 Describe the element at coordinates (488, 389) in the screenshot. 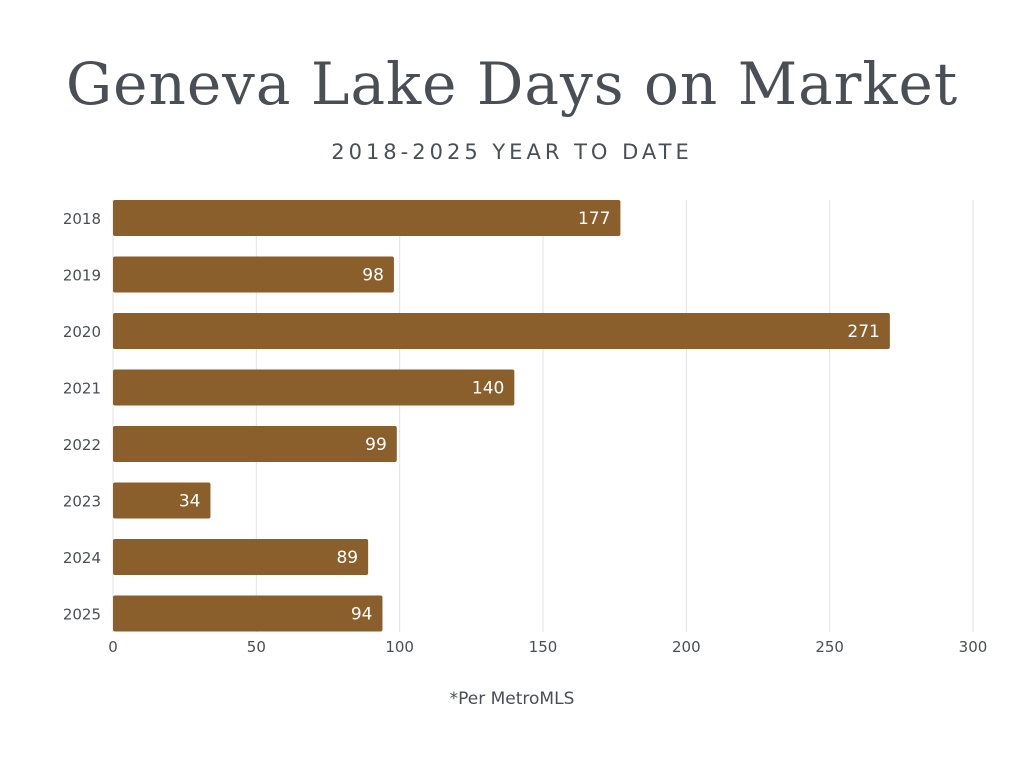

I see `bar-value-label: 140` at that location.